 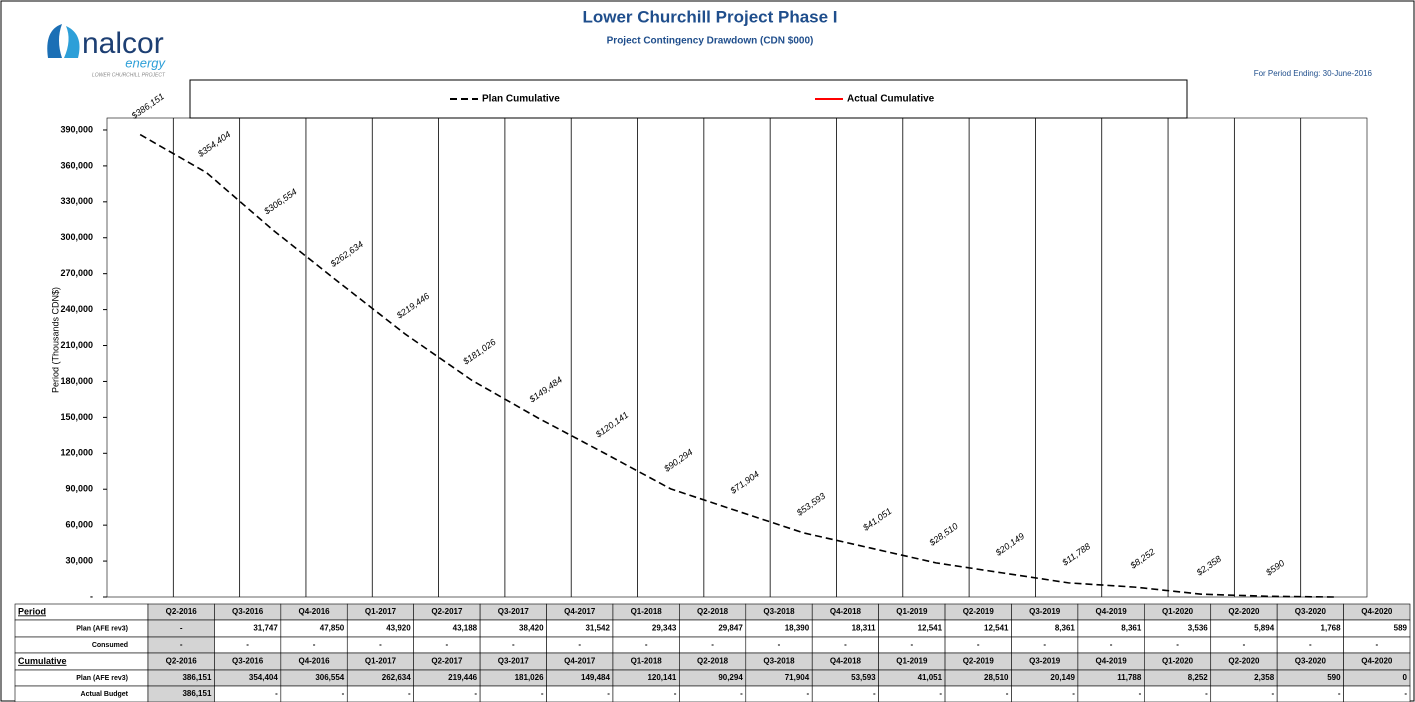 What do you see at coordinates (529, 677) in the screenshot?
I see `cell-text: 181,026` at bounding box center [529, 677].